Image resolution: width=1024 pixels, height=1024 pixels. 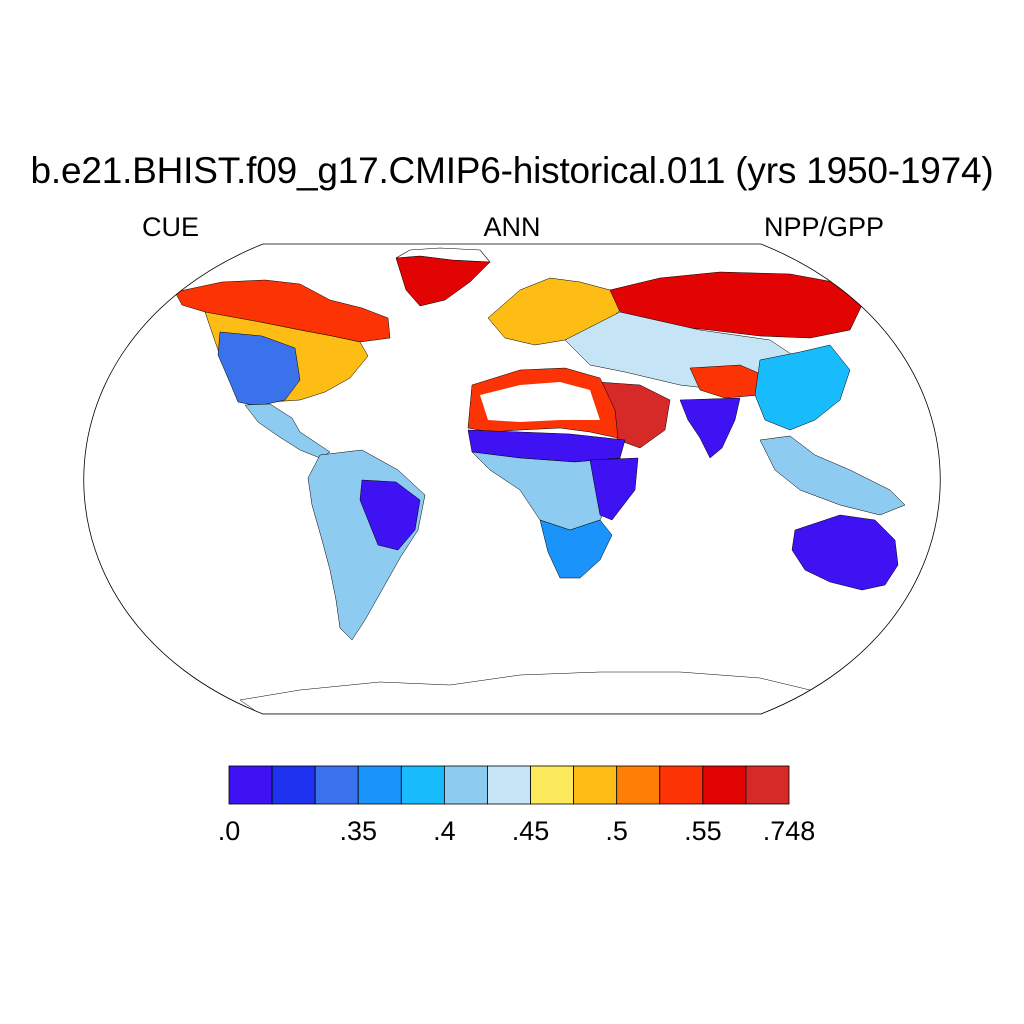 What do you see at coordinates (229, 831) in the screenshot?
I see `colorbar-tick-label: .0` at bounding box center [229, 831].